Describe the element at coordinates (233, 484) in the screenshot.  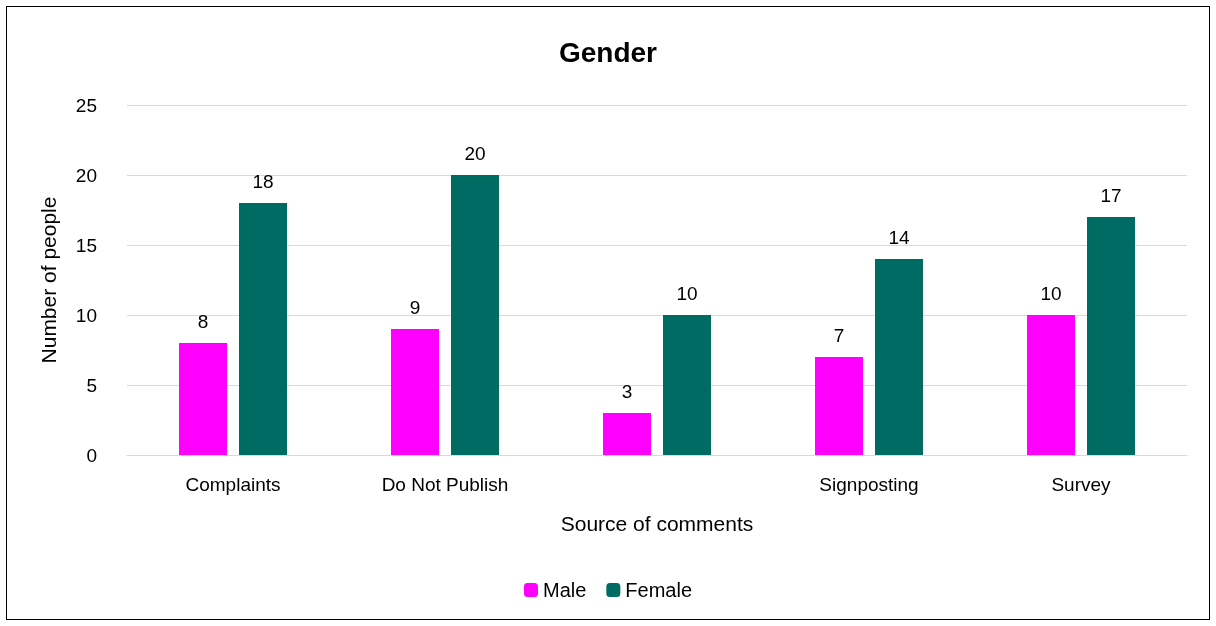
I see `x-tick-label: Complaints` at that location.